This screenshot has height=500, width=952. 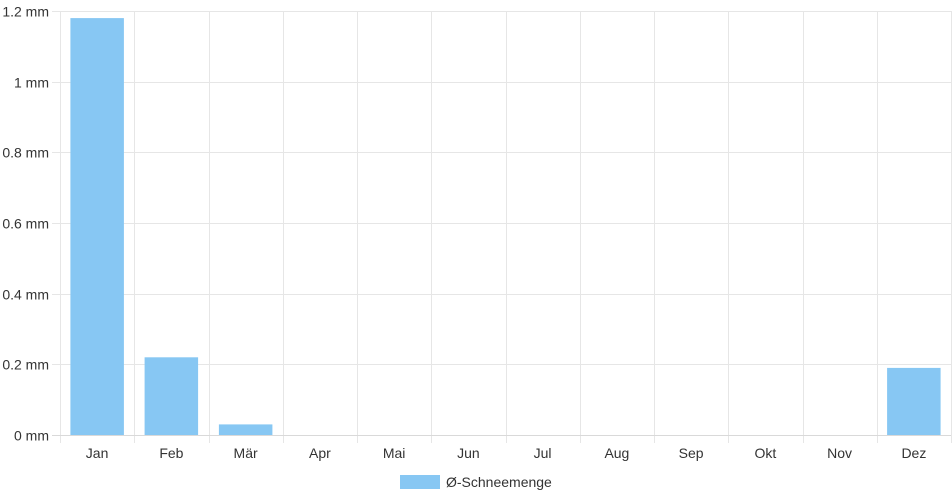 I want to click on legend: Ø-Schneemenge, so click(x=476, y=482).